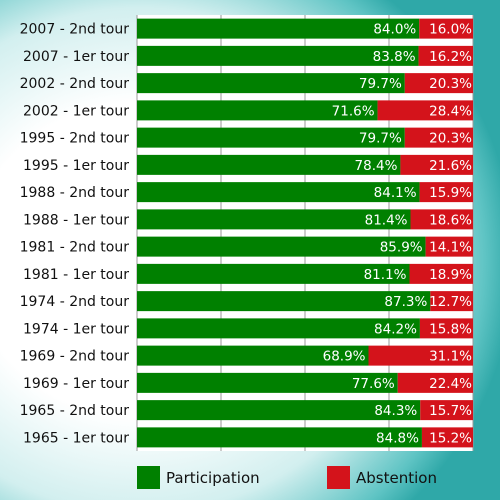  Describe the element at coordinates (353, 111) in the screenshot. I see `data-label-participation: 71.6%` at that location.